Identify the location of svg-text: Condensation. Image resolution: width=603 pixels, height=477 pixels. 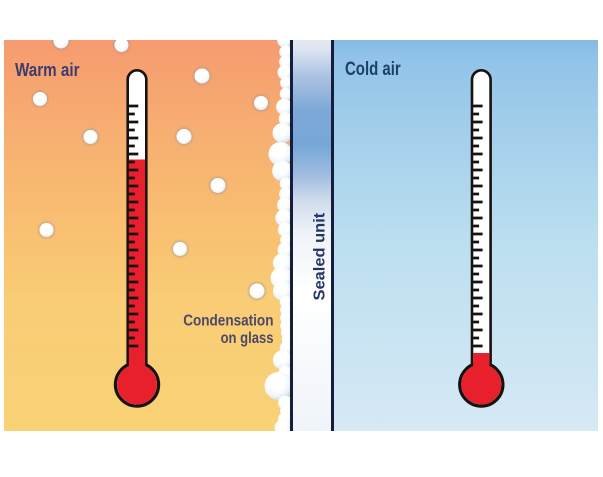
(228, 321).